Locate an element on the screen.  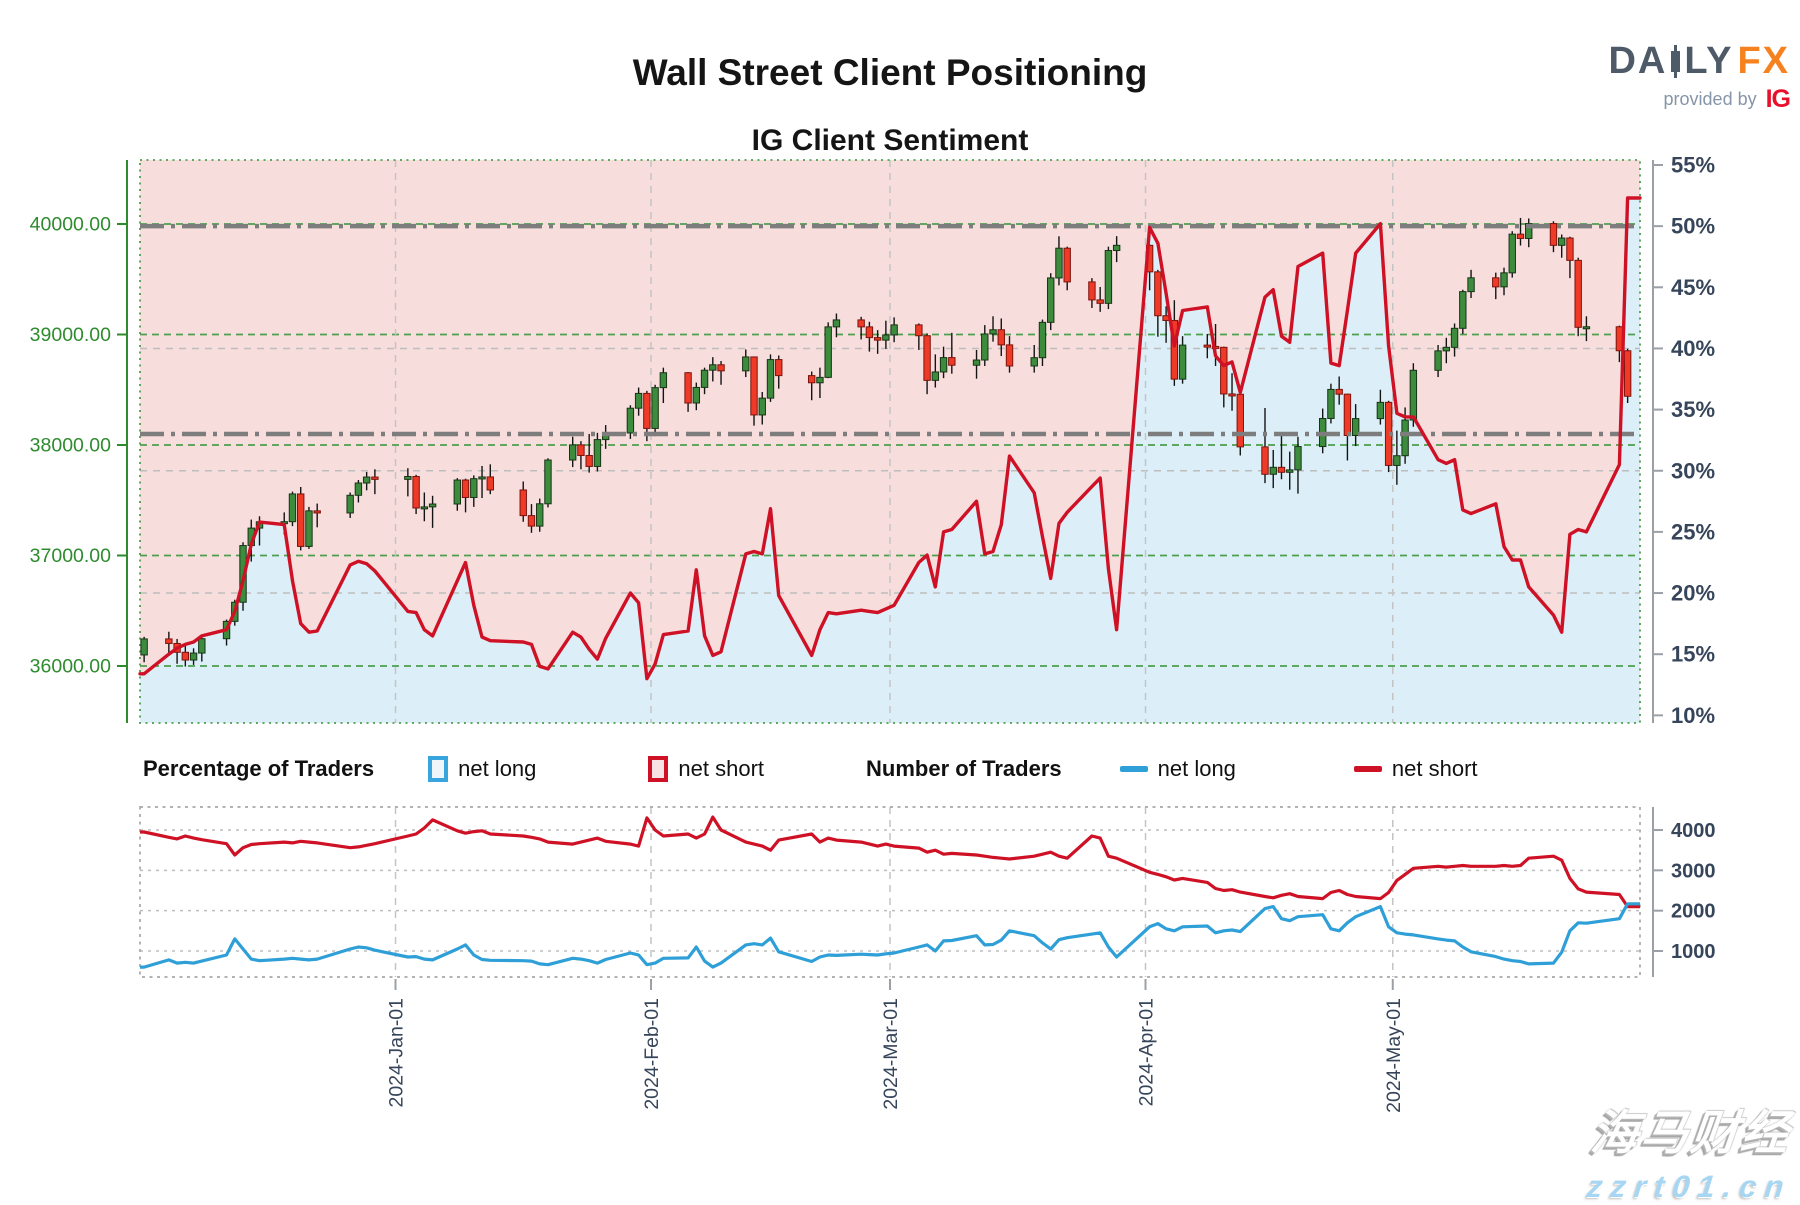
svg-text: 20% is located at coordinates (1693, 593).